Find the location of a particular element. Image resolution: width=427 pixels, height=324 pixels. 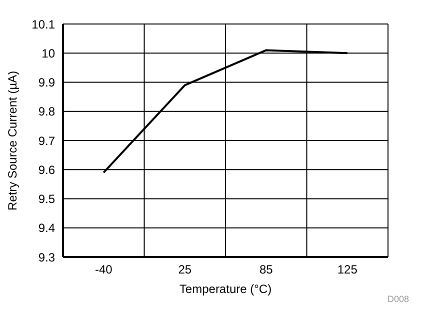

y-tick-label: 10.1 is located at coordinates (44, 24).